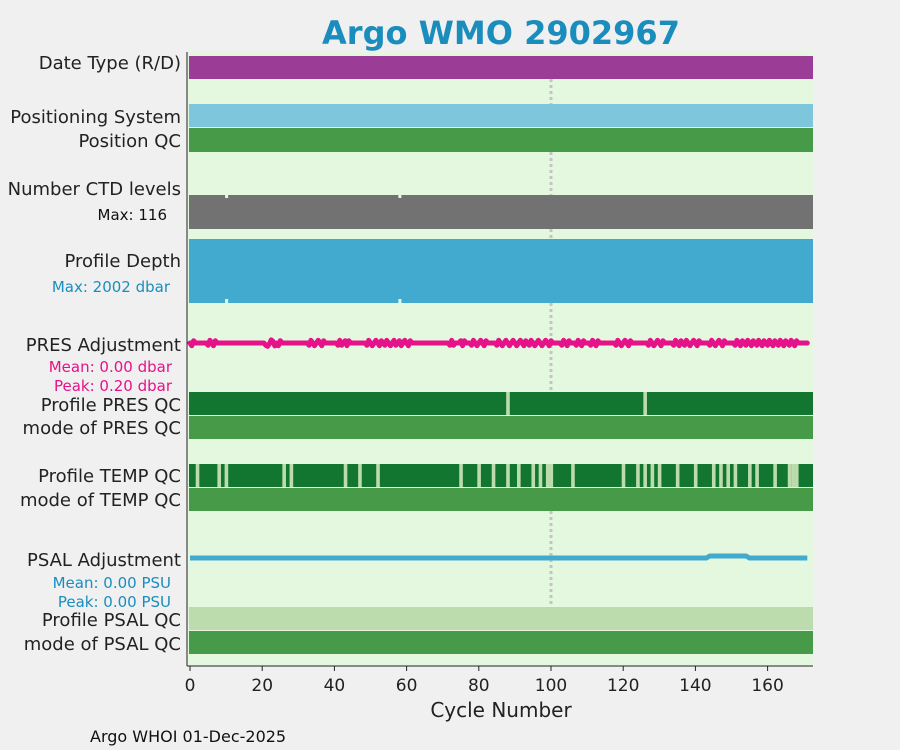  Describe the element at coordinates (695, 686) in the screenshot. I see `x-tick-label-140: 140` at that location.